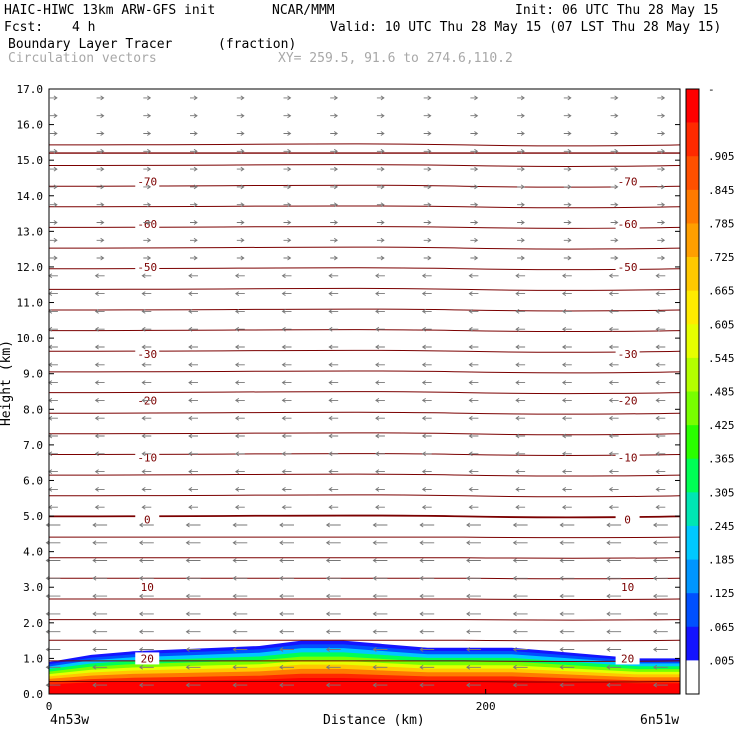  What do you see at coordinates (24, 27) in the screenshot?
I see `forecast-label: Fcst:` at bounding box center [24, 27].